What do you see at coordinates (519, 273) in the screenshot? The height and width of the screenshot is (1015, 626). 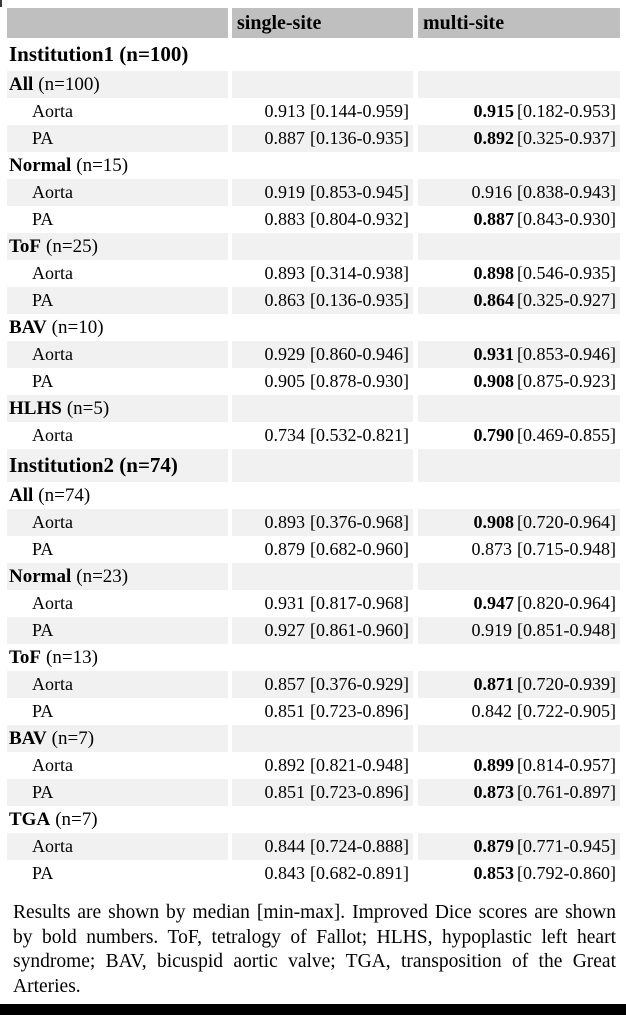 I see `multi-site-value-cell: 0.898 [0.546-0.935]` at bounding box center [519, 273].